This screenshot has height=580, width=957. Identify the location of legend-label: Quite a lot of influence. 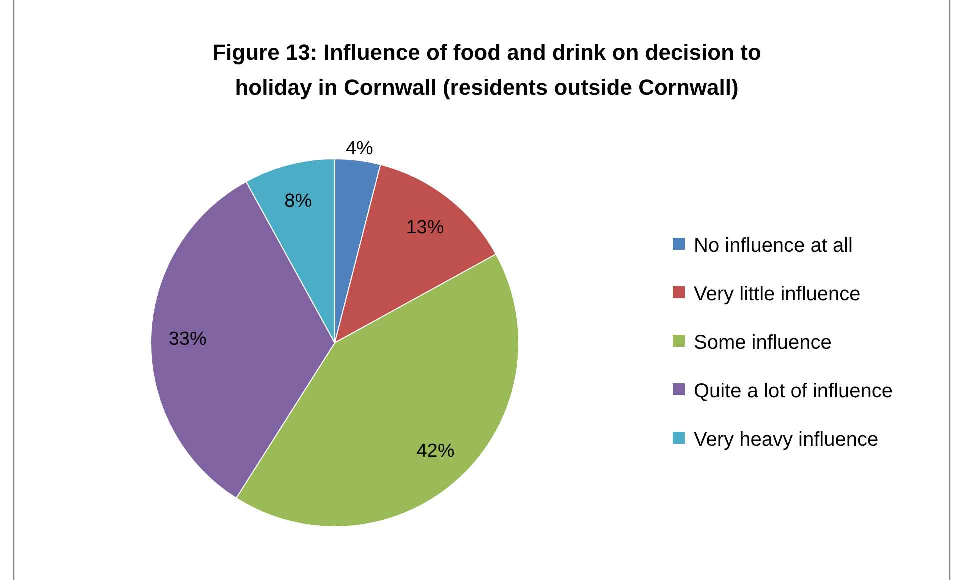
(794, 391).